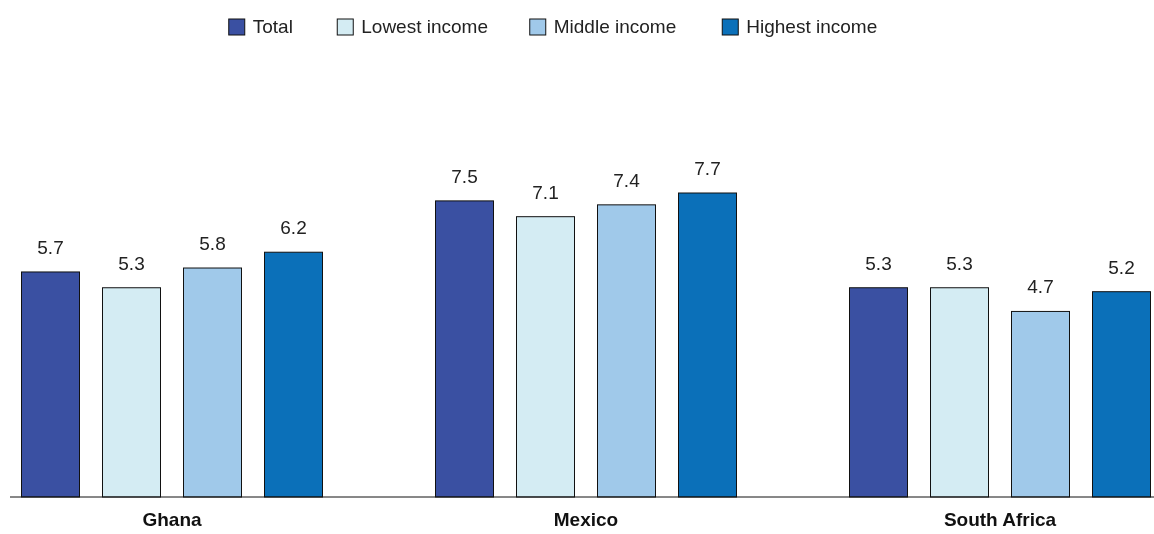 This screenshot has width=1154, height=534. I want to click on x-tick-label: South Africa, so click(1000, 519).